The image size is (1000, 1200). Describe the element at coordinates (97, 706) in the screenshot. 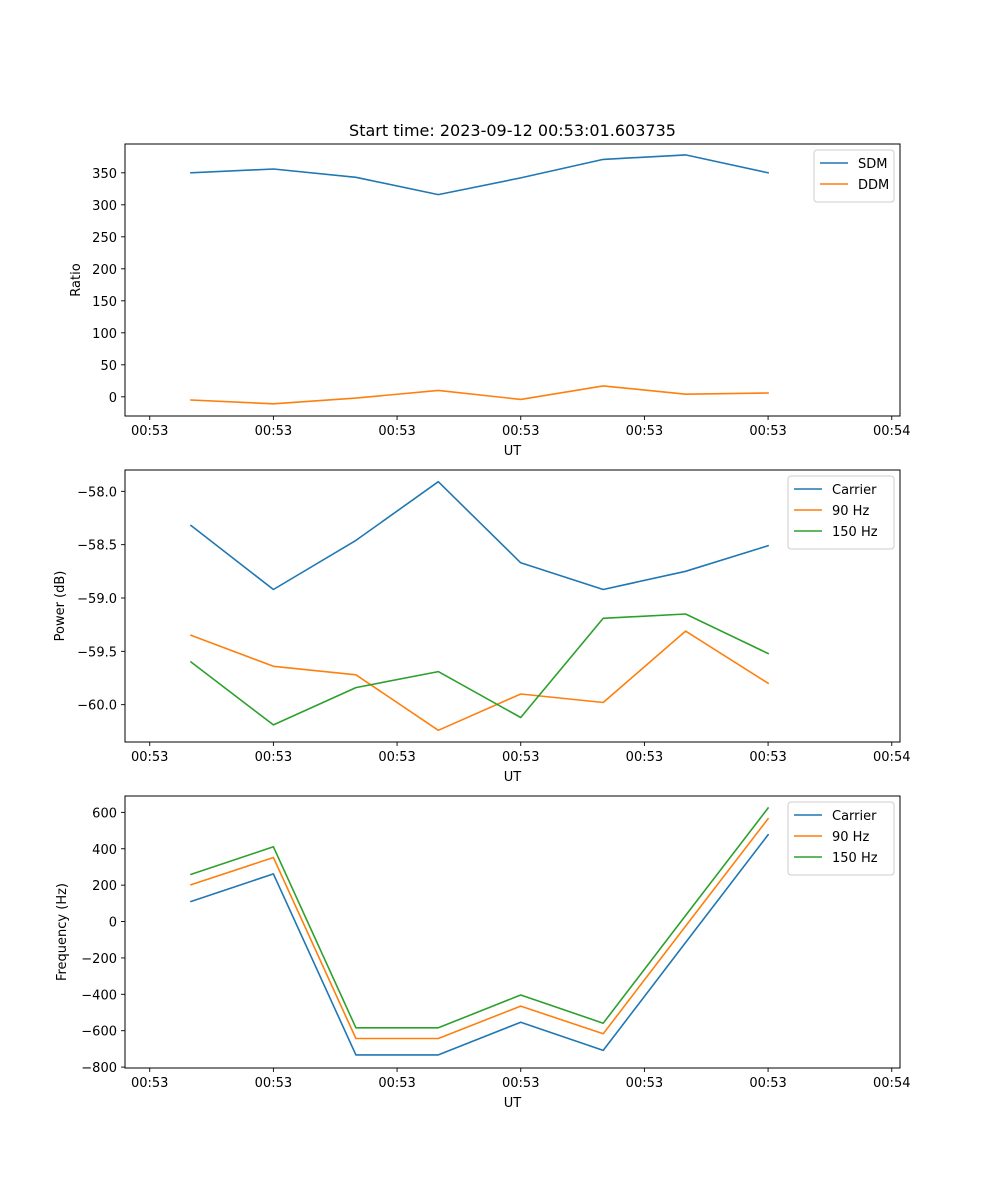

I see `y-tick-label: −60.0` at that location.